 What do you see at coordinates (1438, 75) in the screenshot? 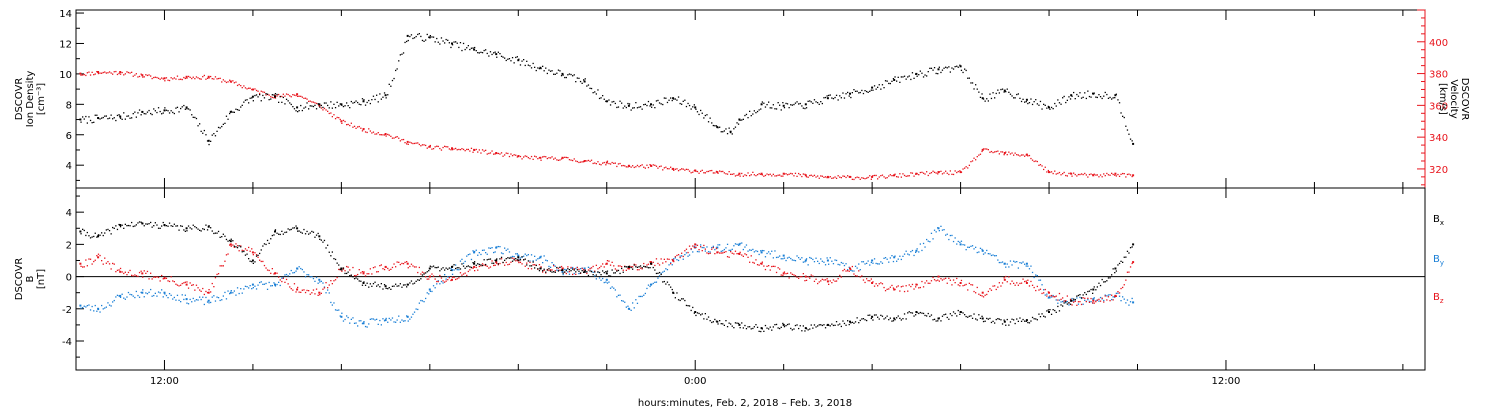
I see `right-tick-label: 380` at bounding box center [1438, 75].